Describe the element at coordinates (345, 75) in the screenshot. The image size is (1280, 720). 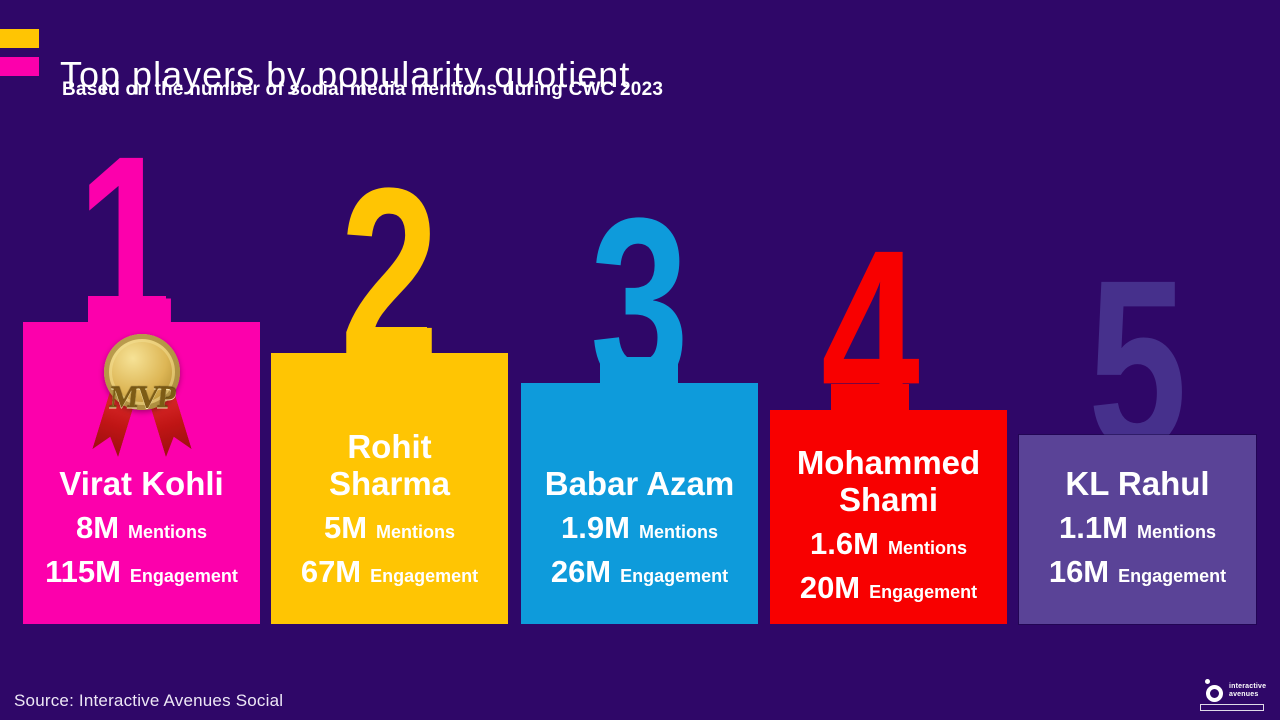
I see `page-title: Top players by popularity quotient` at that location.